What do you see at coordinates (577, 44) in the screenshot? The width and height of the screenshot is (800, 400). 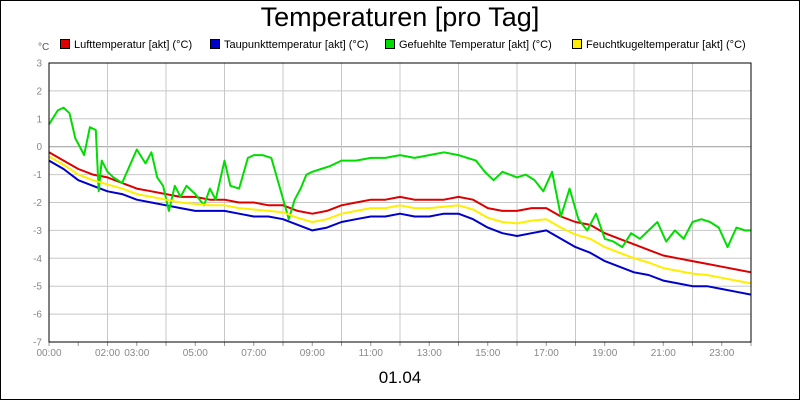 I see `legend-swatch-yellow` at bounding box center [577, 44].